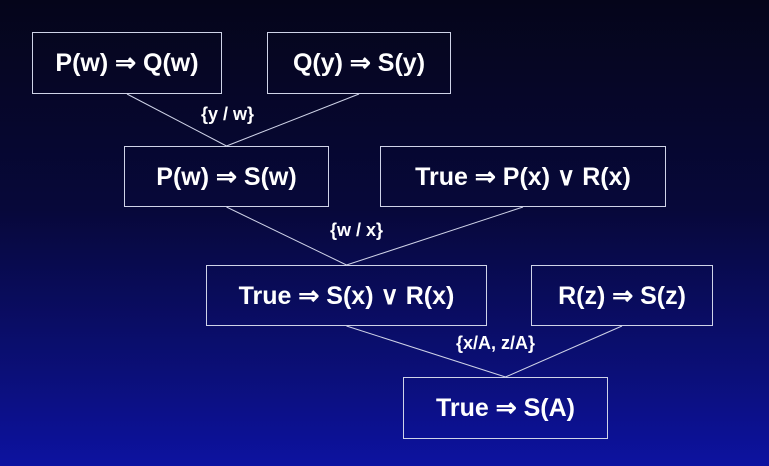 This screenshot has height=466, width=769. Describe the element at coordinates (346, 295) in the screenshot. I see `clause-true-implies-s-or-r: True ⇒ S(x) ∨ R(x)` at that location.